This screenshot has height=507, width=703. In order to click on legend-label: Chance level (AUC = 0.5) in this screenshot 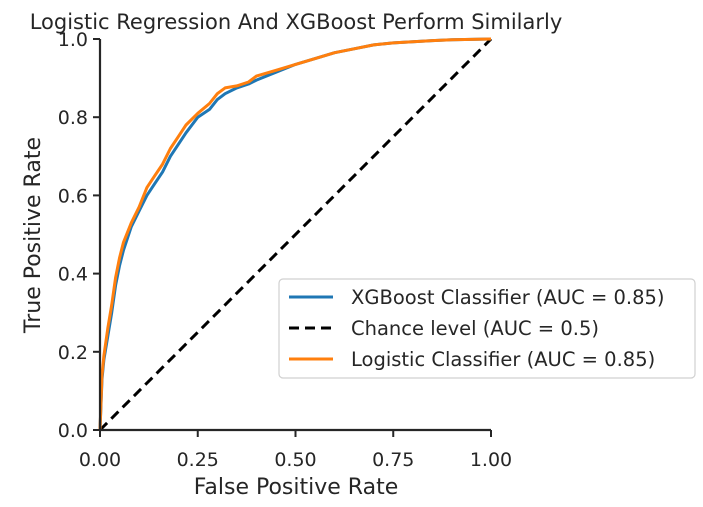, I will do `click(475, 328)`.